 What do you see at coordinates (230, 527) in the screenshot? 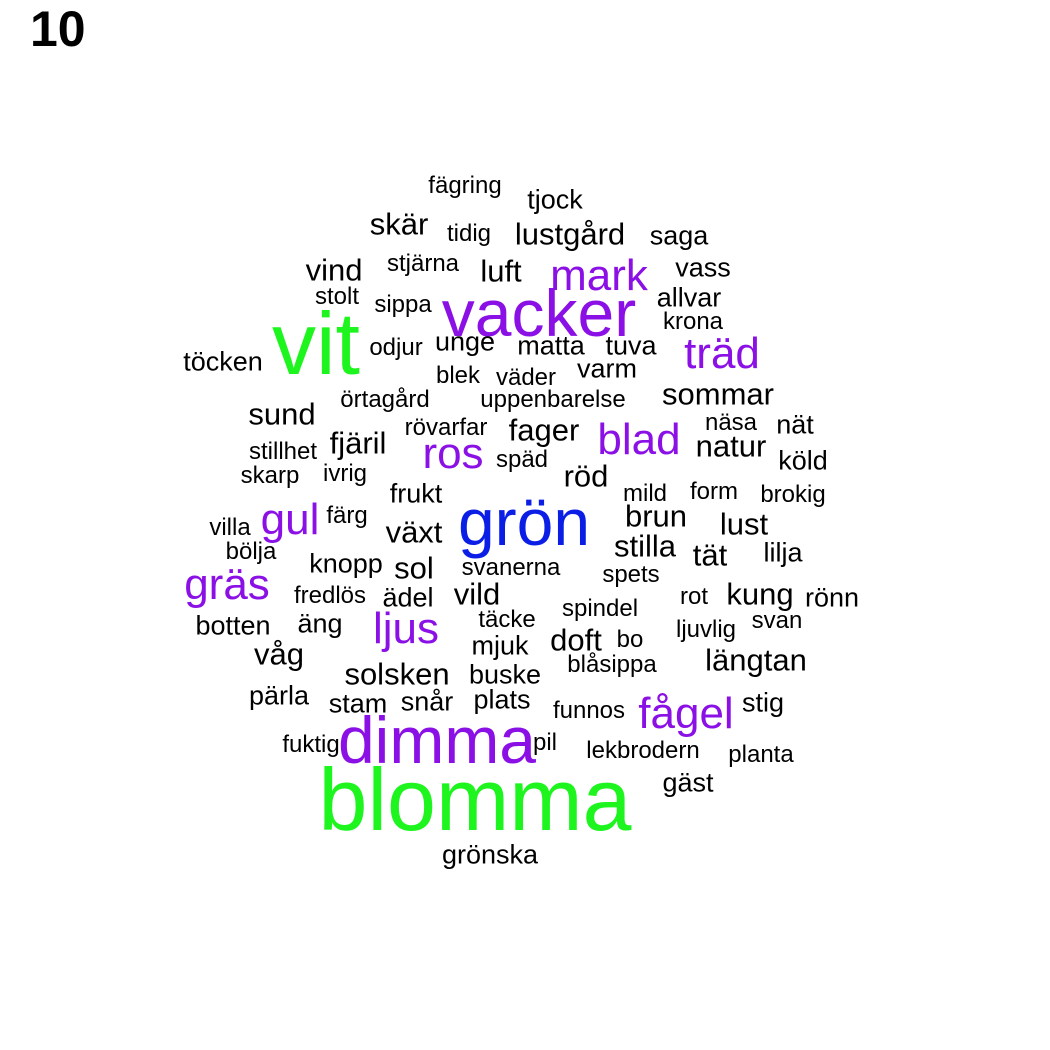
I see `word-villa: villa` at bounding box center [230, 527].